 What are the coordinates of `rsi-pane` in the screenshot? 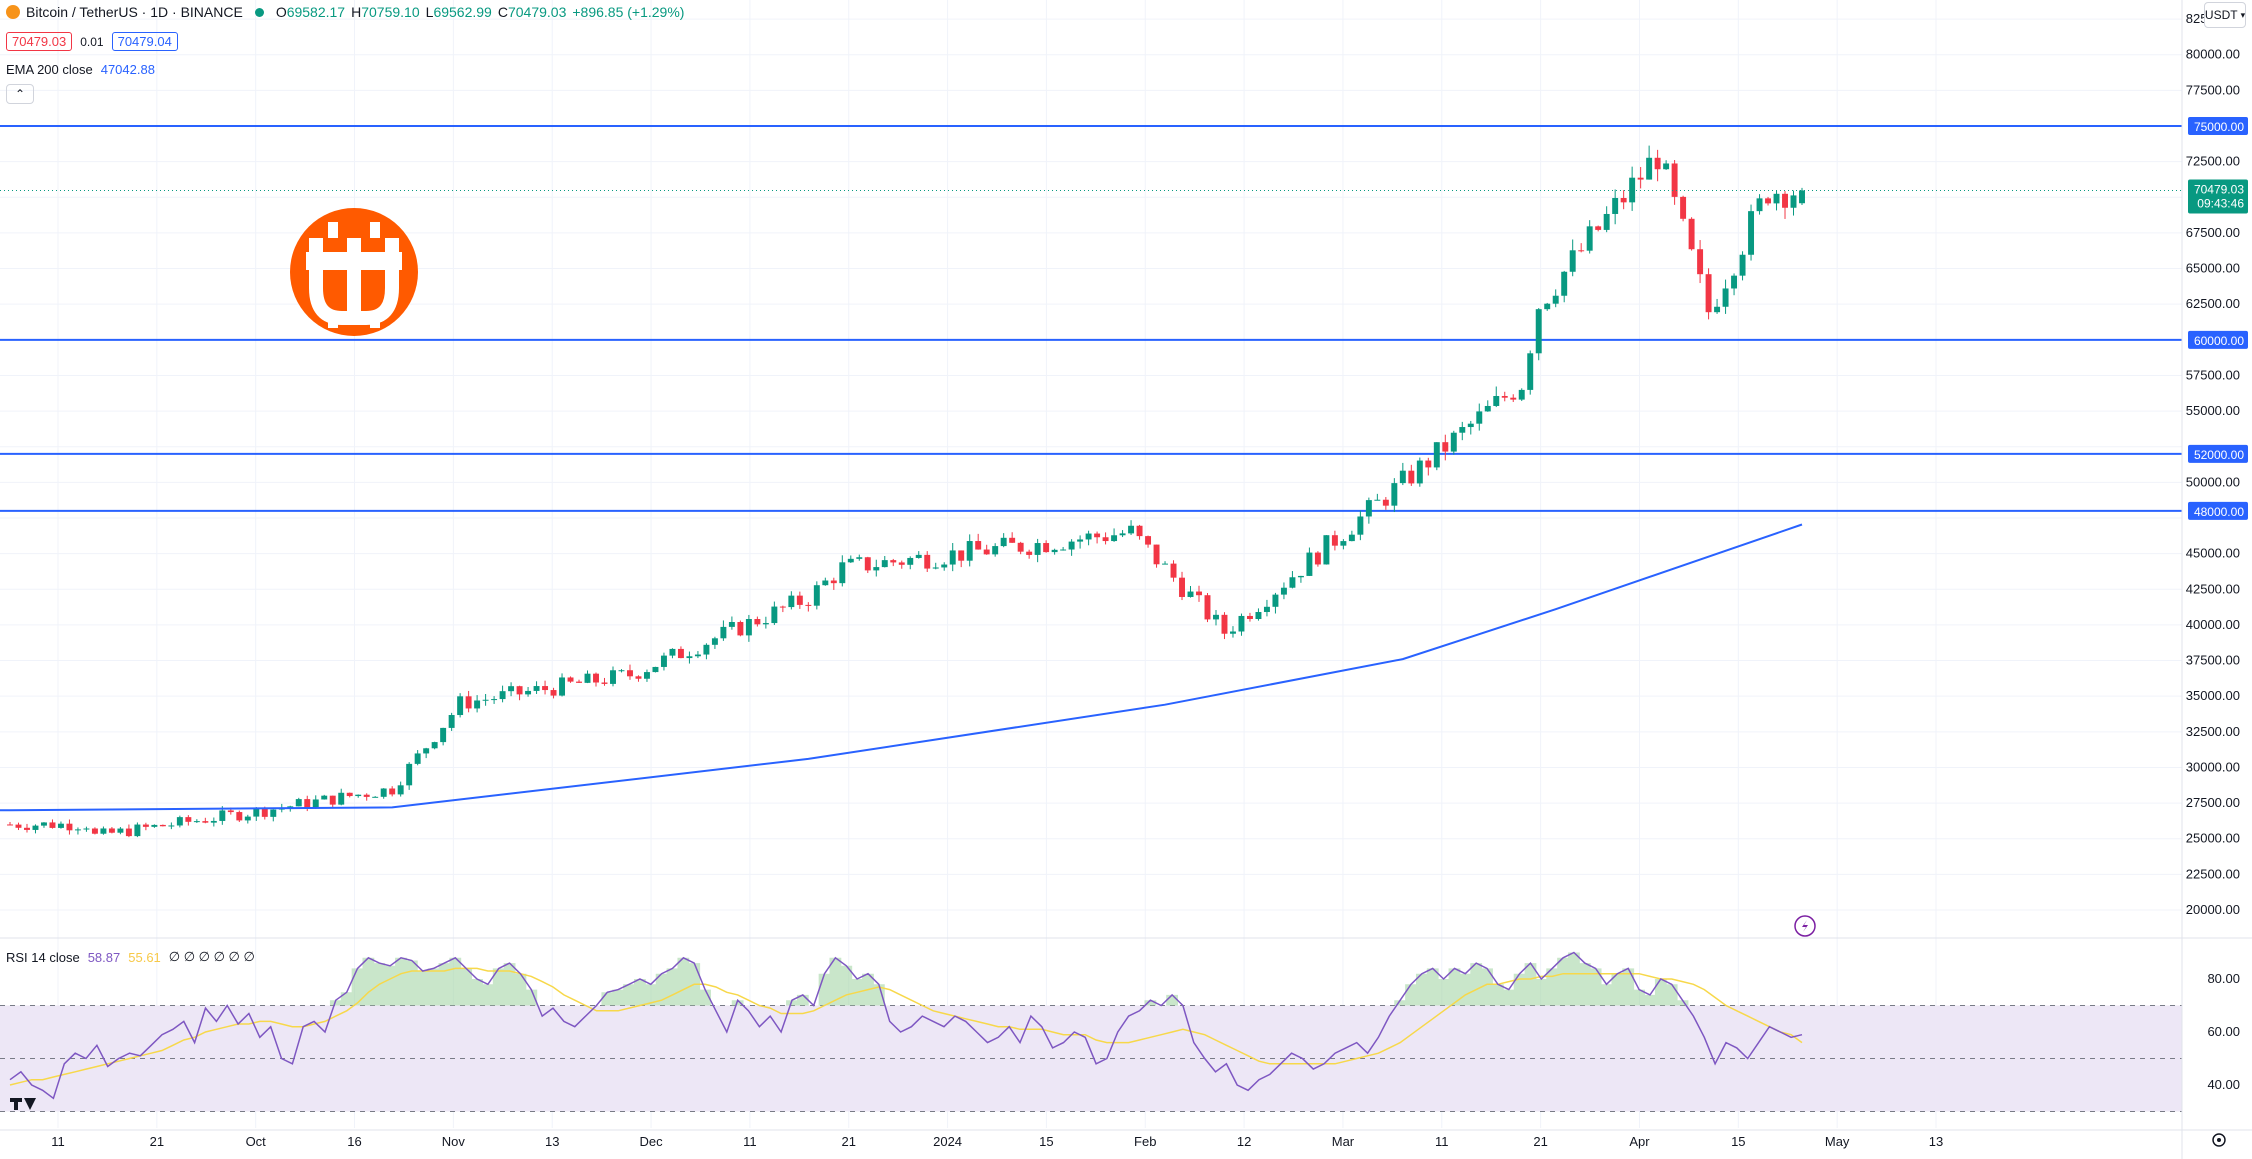 It's located at (1091, 1031).